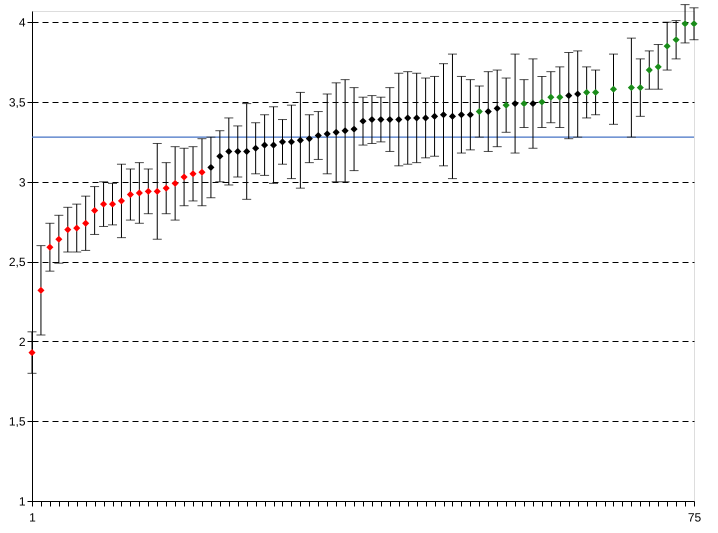 The width and height of the screenshot is (718, 533). I want to click on y-tick-label: 3, so click(22, 182).